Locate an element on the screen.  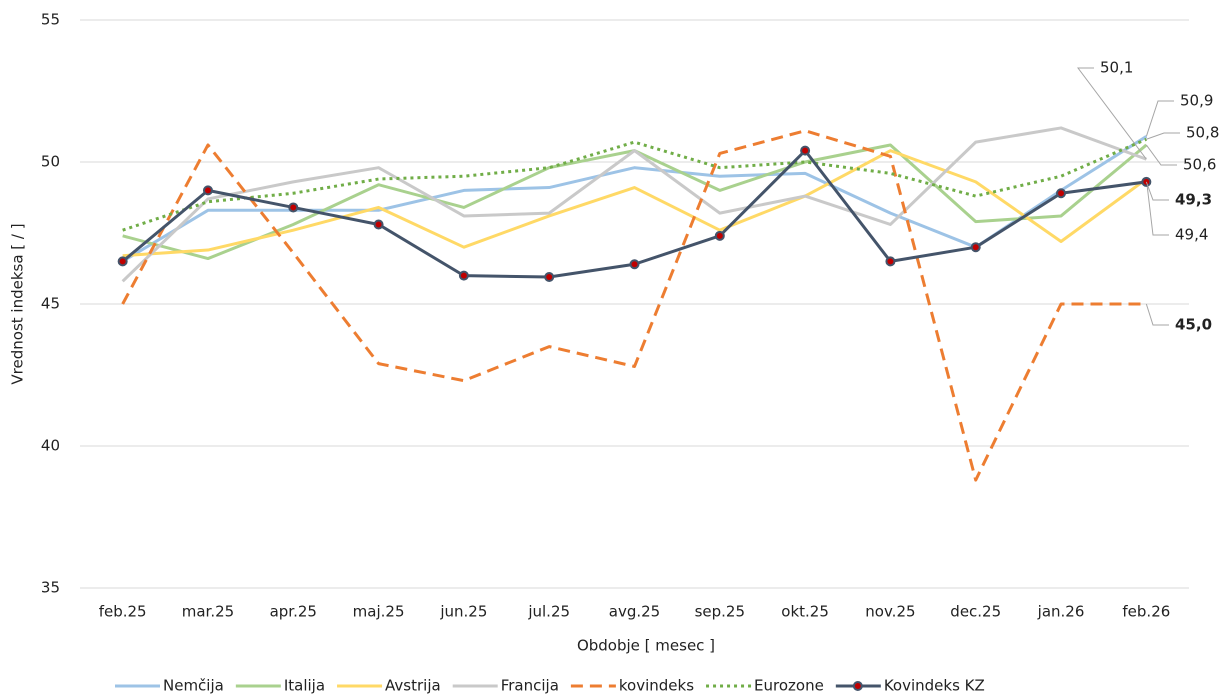
data-label: 50,1 is located at coordinates (1116, 68).